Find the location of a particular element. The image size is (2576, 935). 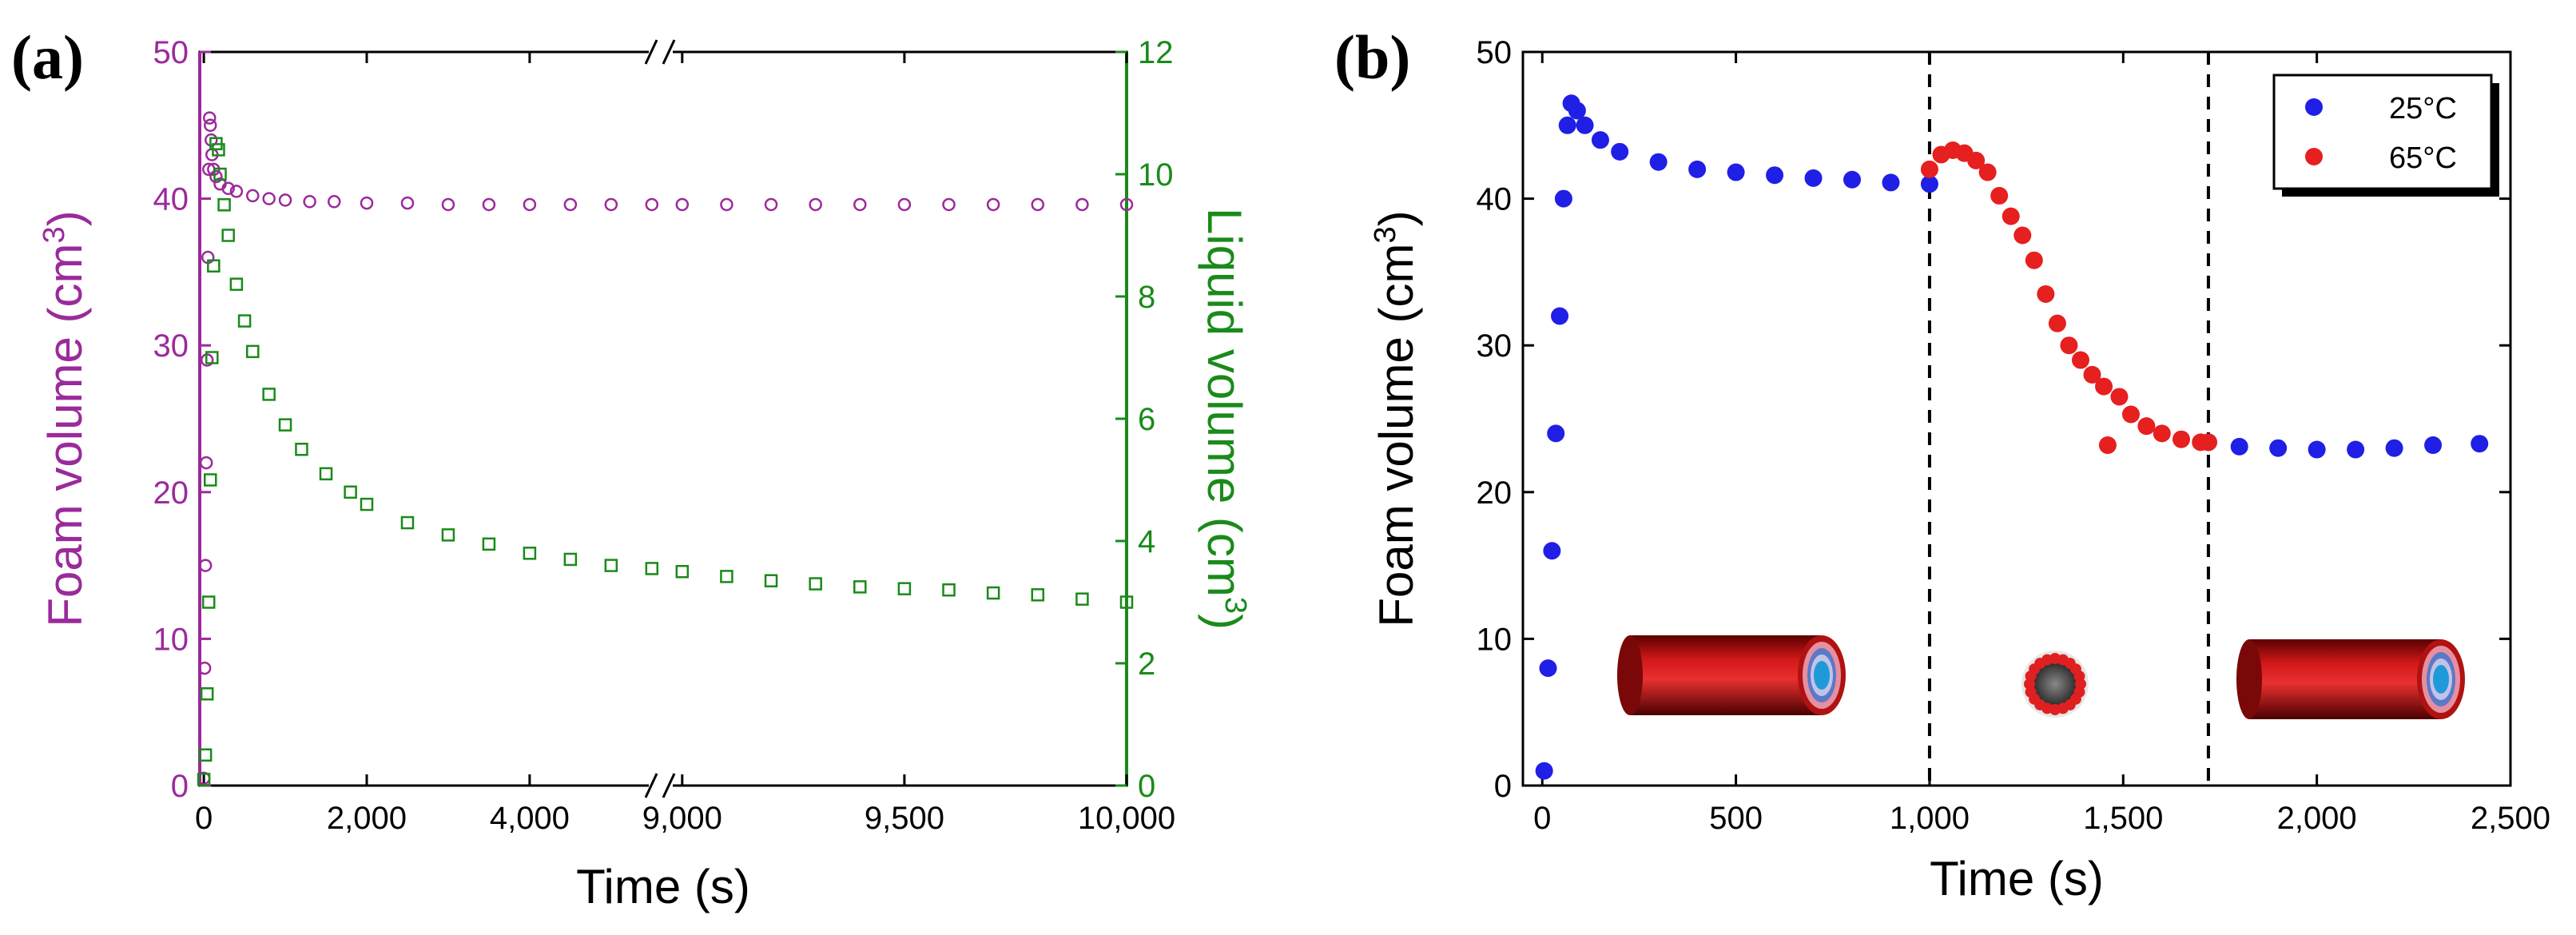

panel-b-y-tick-label: 0 is located at coordinates (1503, 786).